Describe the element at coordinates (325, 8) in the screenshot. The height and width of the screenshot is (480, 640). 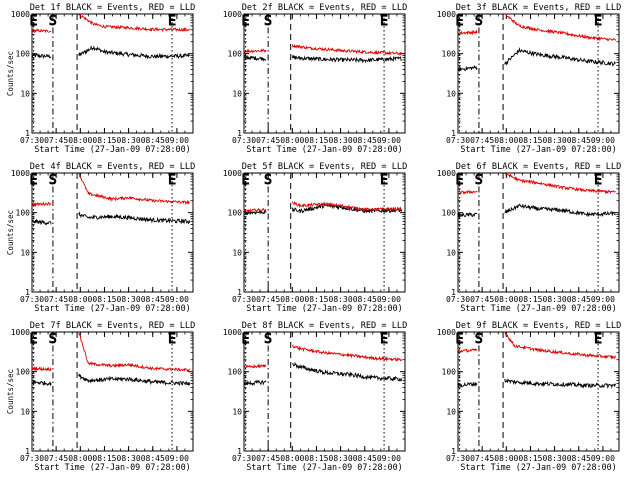
I see `panel-title: Det 2f BLACK = Events, RED = LLD` at that location.